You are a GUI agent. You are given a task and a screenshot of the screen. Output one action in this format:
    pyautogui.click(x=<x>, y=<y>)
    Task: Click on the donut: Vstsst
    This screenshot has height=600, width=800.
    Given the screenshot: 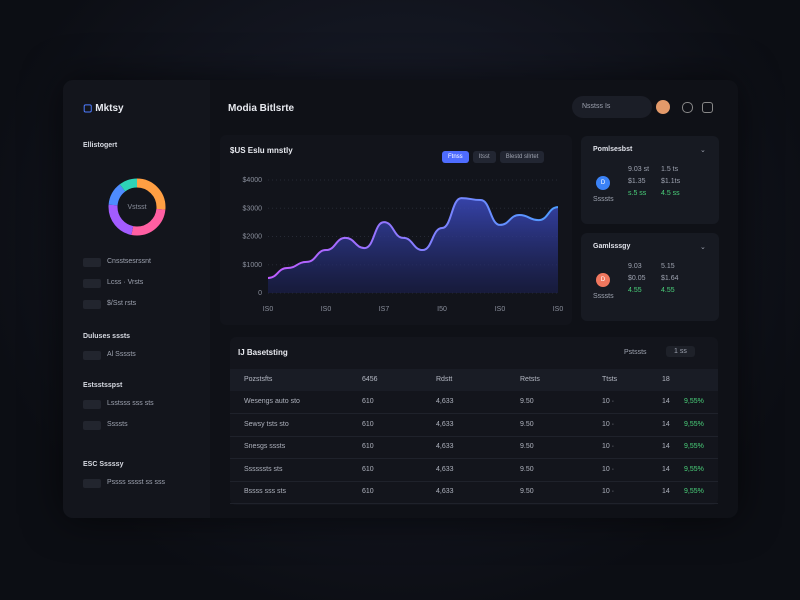 What is the action you would take?
    pyautogui.click(x=137, y=207)
    